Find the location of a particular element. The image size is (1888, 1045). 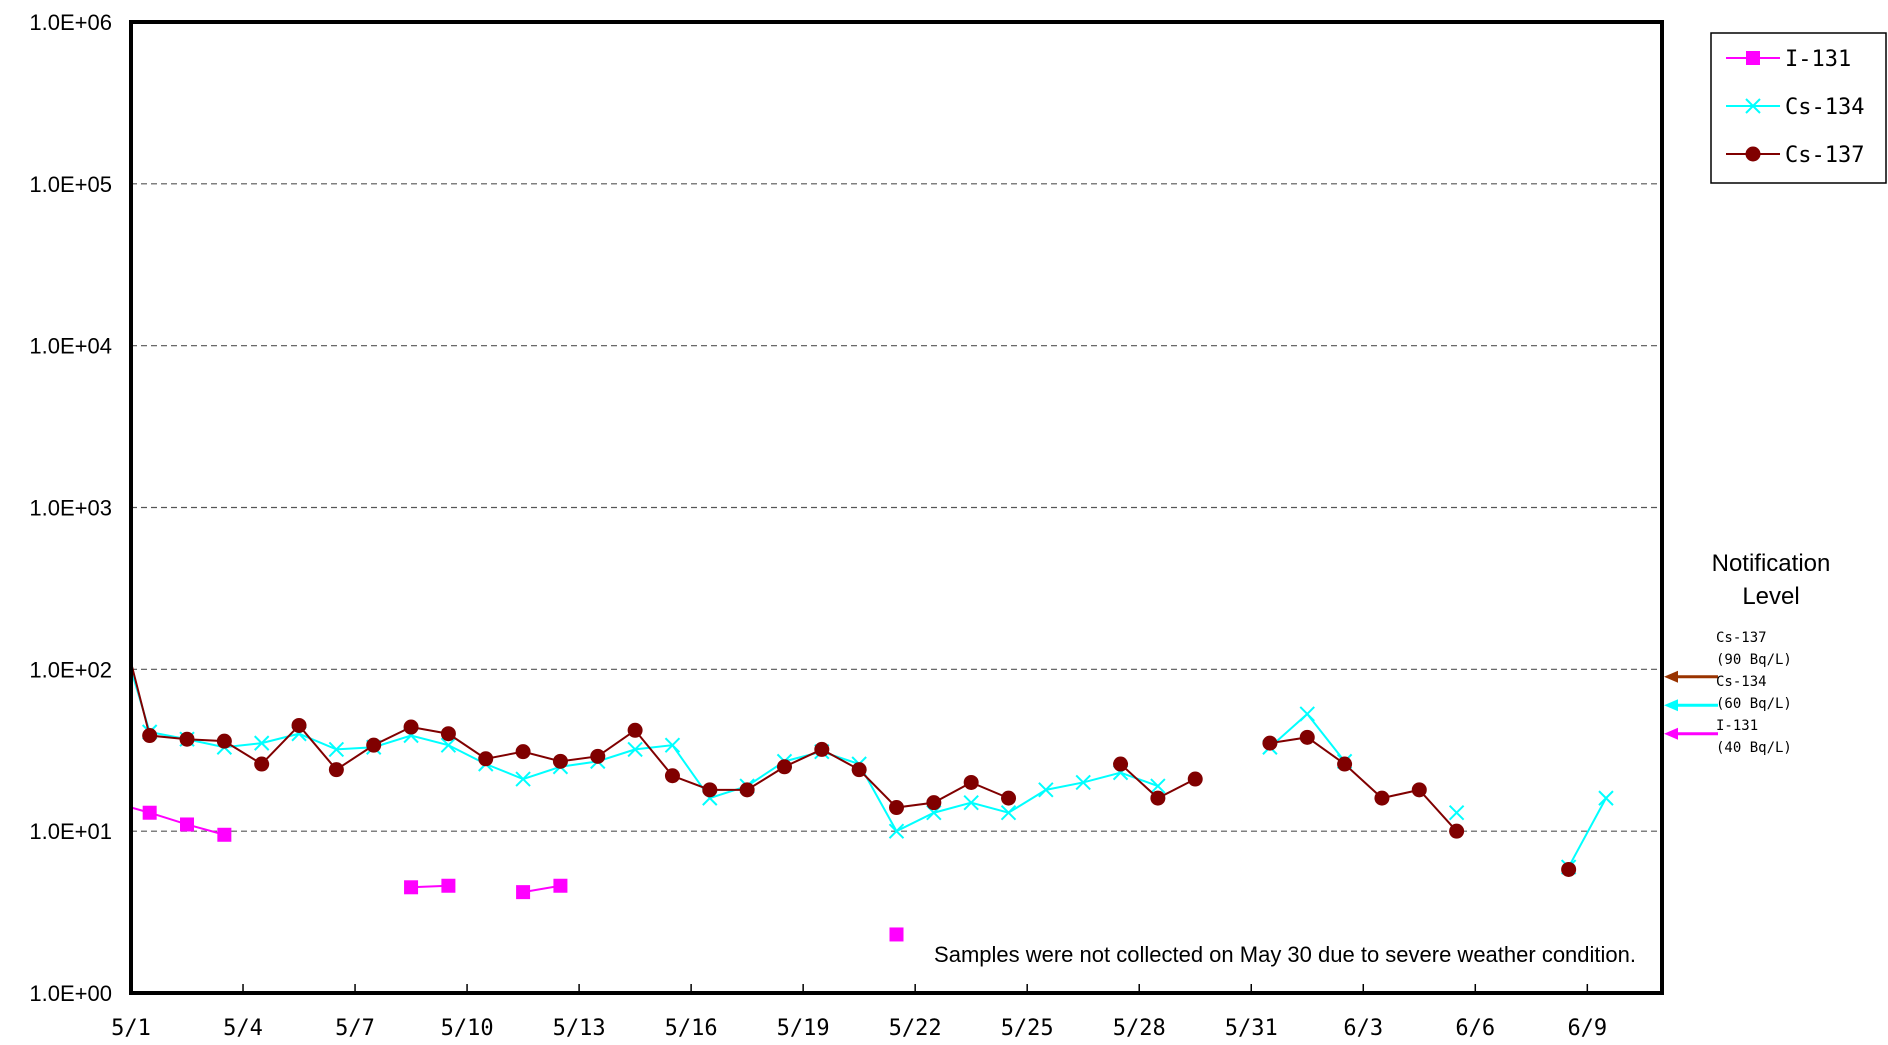

x-tick-label: 5/10 is located at coordinates (467, 1028).